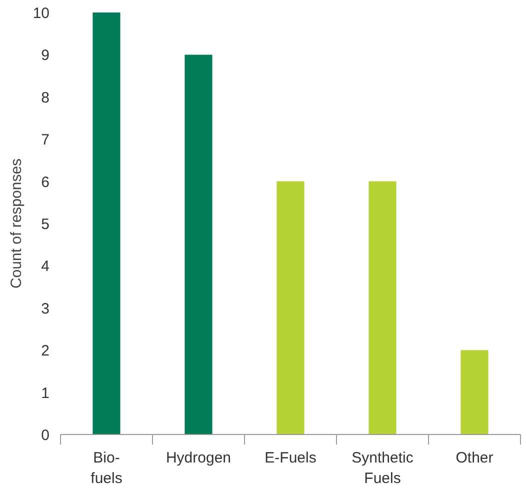  Describe the element at coordinates (45, 224) in the screenshot. I see `y-tick-label: 5` at that location.